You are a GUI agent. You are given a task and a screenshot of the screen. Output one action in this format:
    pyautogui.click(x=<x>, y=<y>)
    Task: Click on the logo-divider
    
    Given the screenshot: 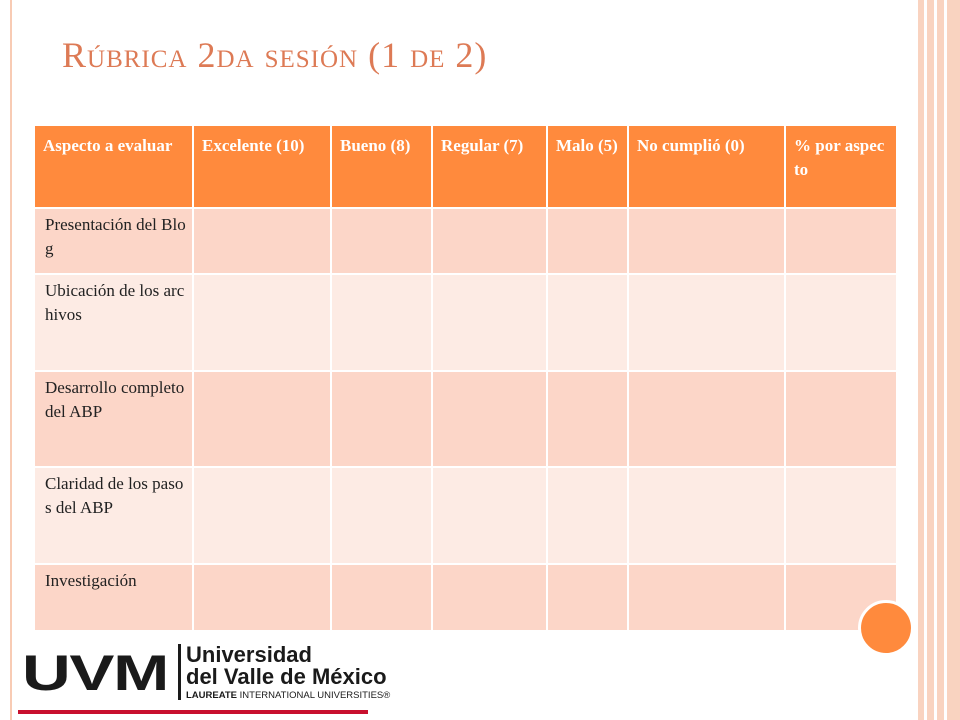 What is the action you would take?
    pyautogui.click(x=179, y=672)
    